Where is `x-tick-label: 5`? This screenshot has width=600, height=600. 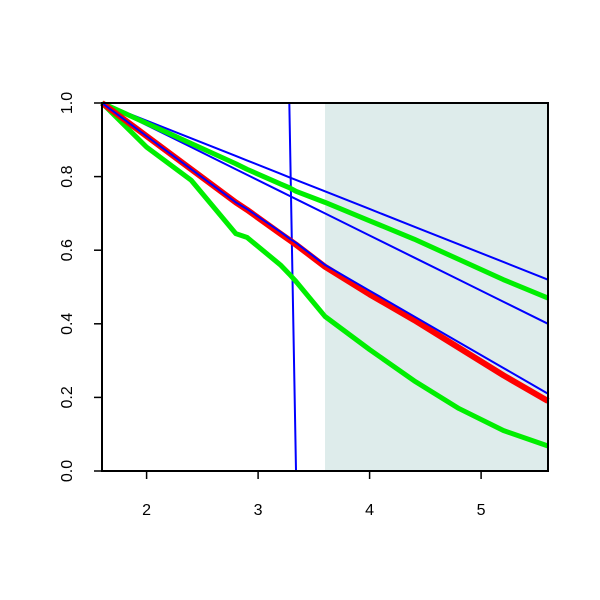 x-tick-label: 5 is located at coordinates (481, 510).